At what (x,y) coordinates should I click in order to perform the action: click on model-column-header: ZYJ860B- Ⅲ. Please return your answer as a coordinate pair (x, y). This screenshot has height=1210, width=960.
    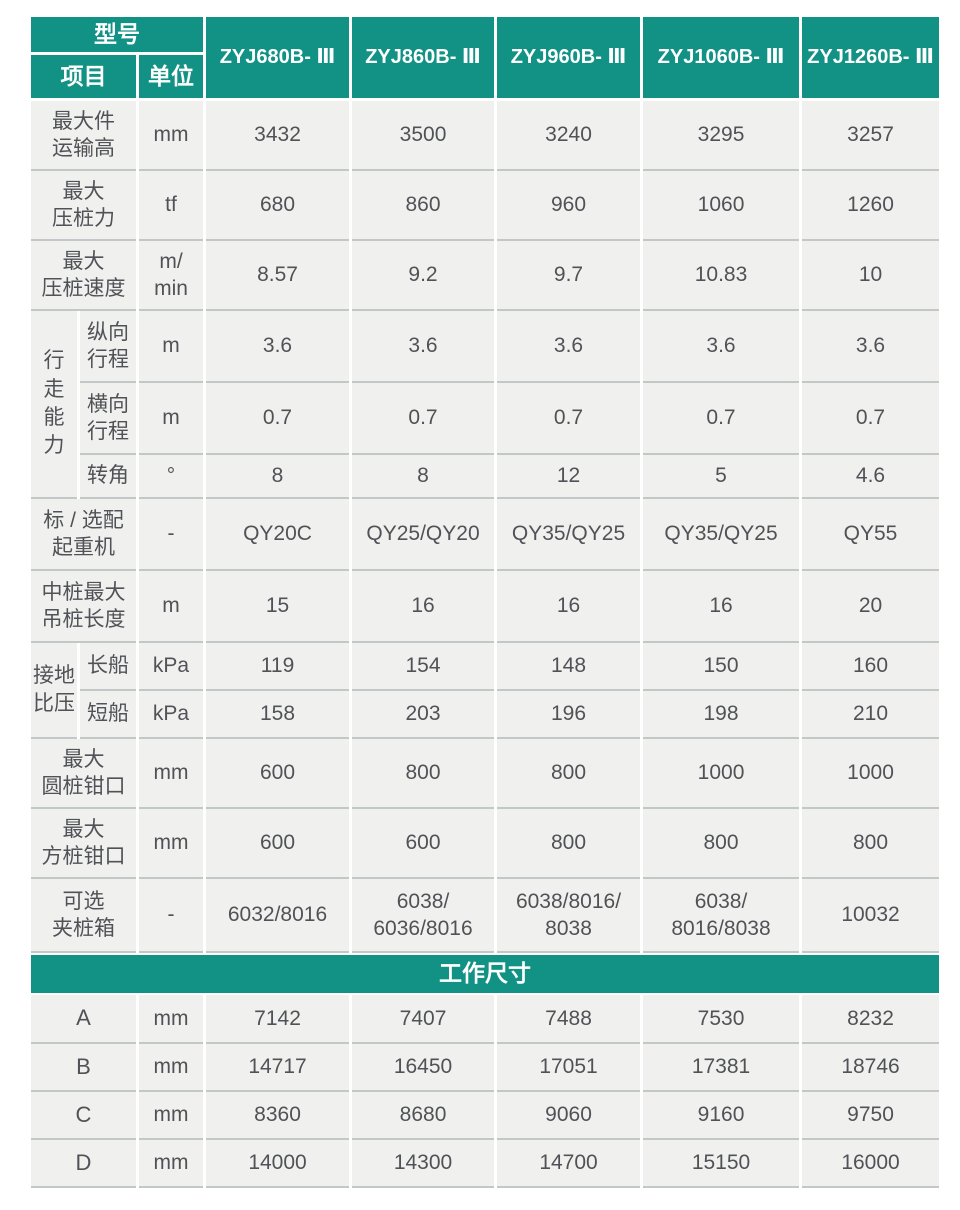
    Looking at the image, I should click on (423, 59).